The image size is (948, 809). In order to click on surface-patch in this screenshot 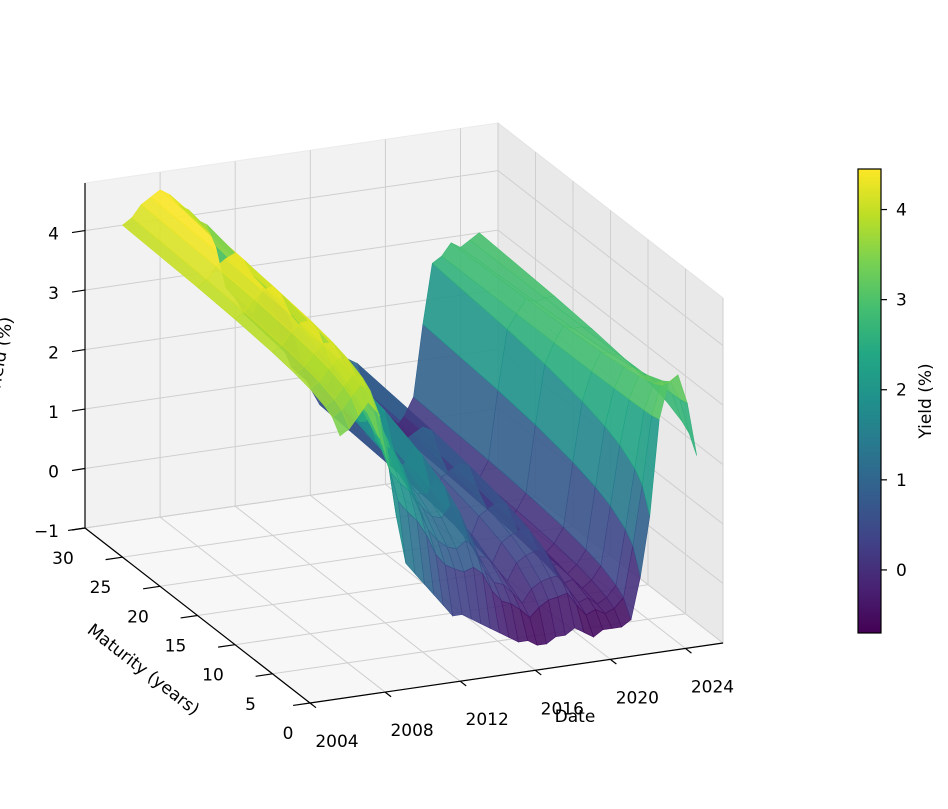, I will do `click(688, 427)`.